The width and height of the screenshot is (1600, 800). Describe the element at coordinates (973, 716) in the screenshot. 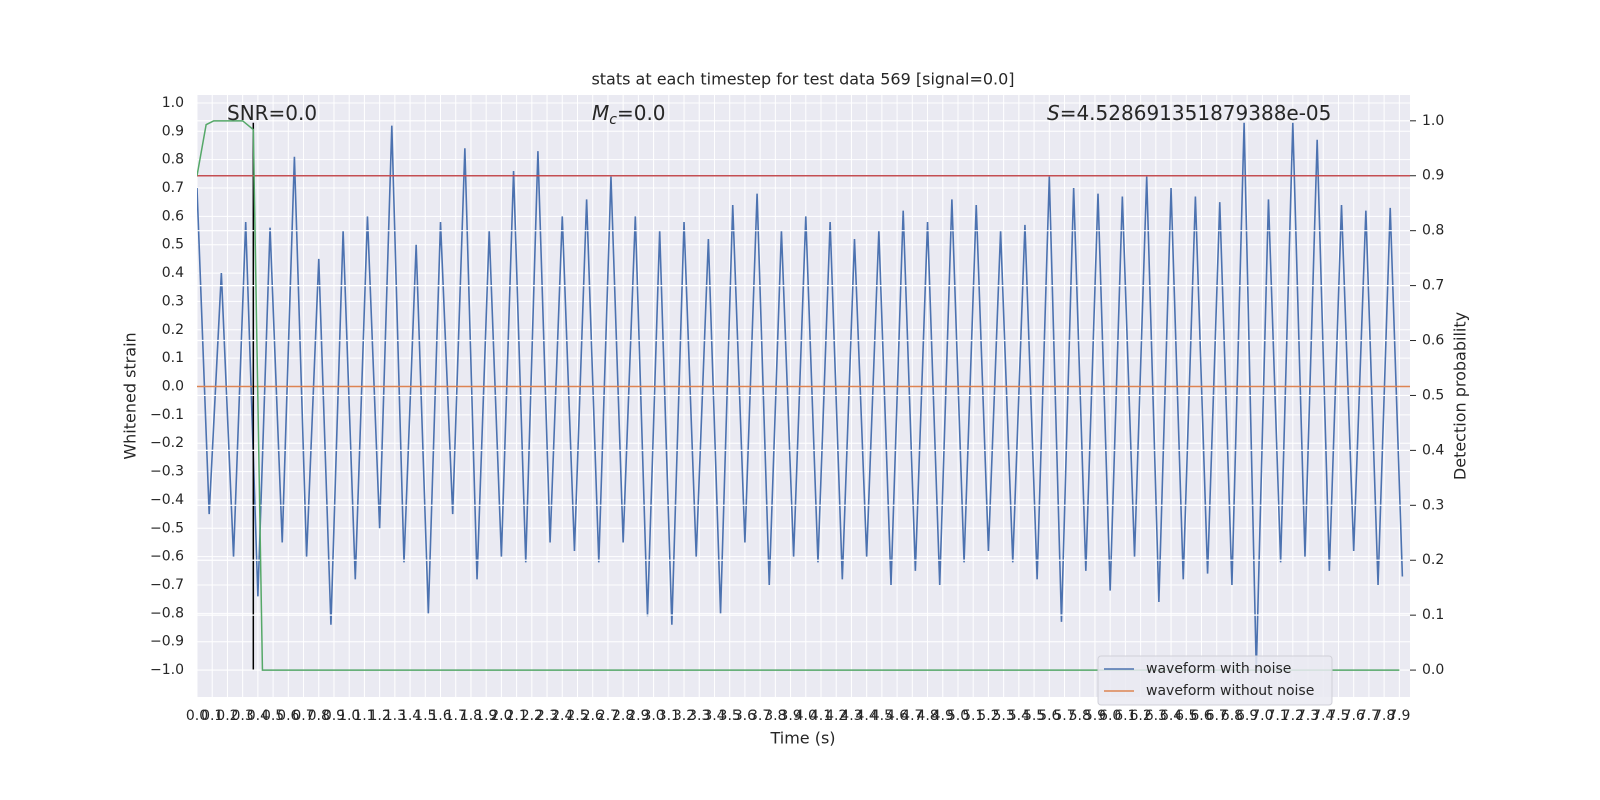

I see `x-tick-label: 5.1` at that location.